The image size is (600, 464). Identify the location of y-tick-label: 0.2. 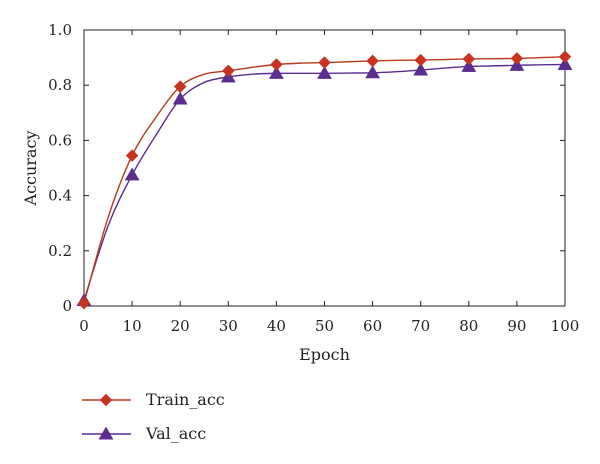
(60, 251).